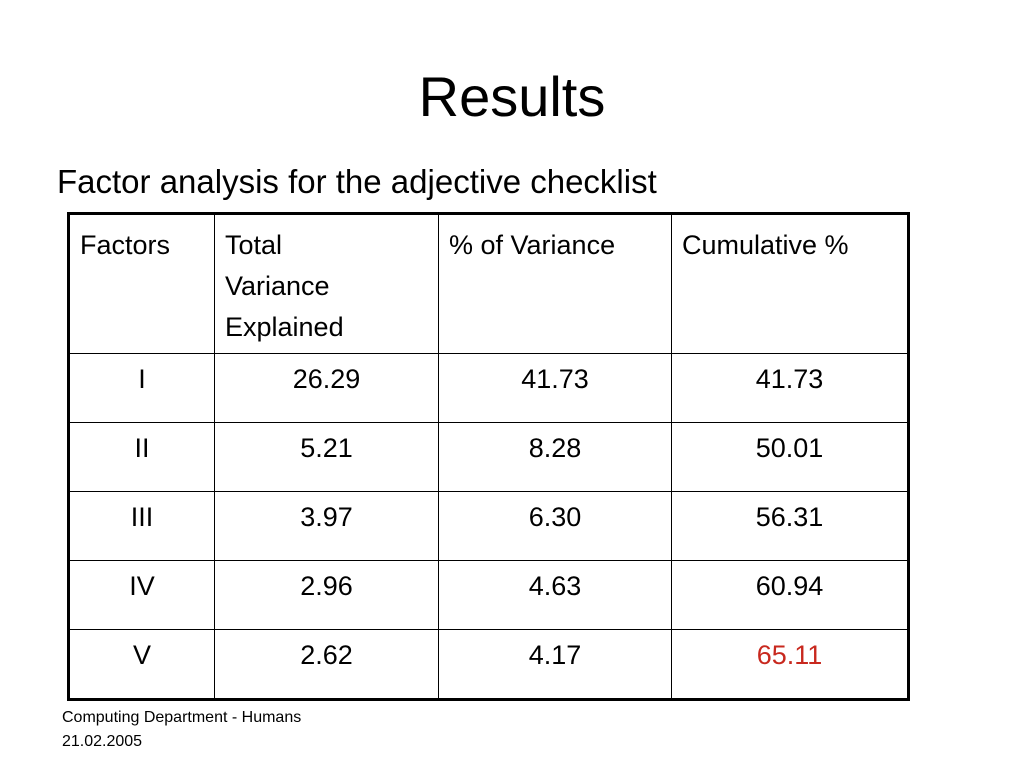 The height and width of the screenshot is (768, 1024). Describe the element at coordinates (141, 595) in the screenshot. I see `table-cell: IV` at that location.